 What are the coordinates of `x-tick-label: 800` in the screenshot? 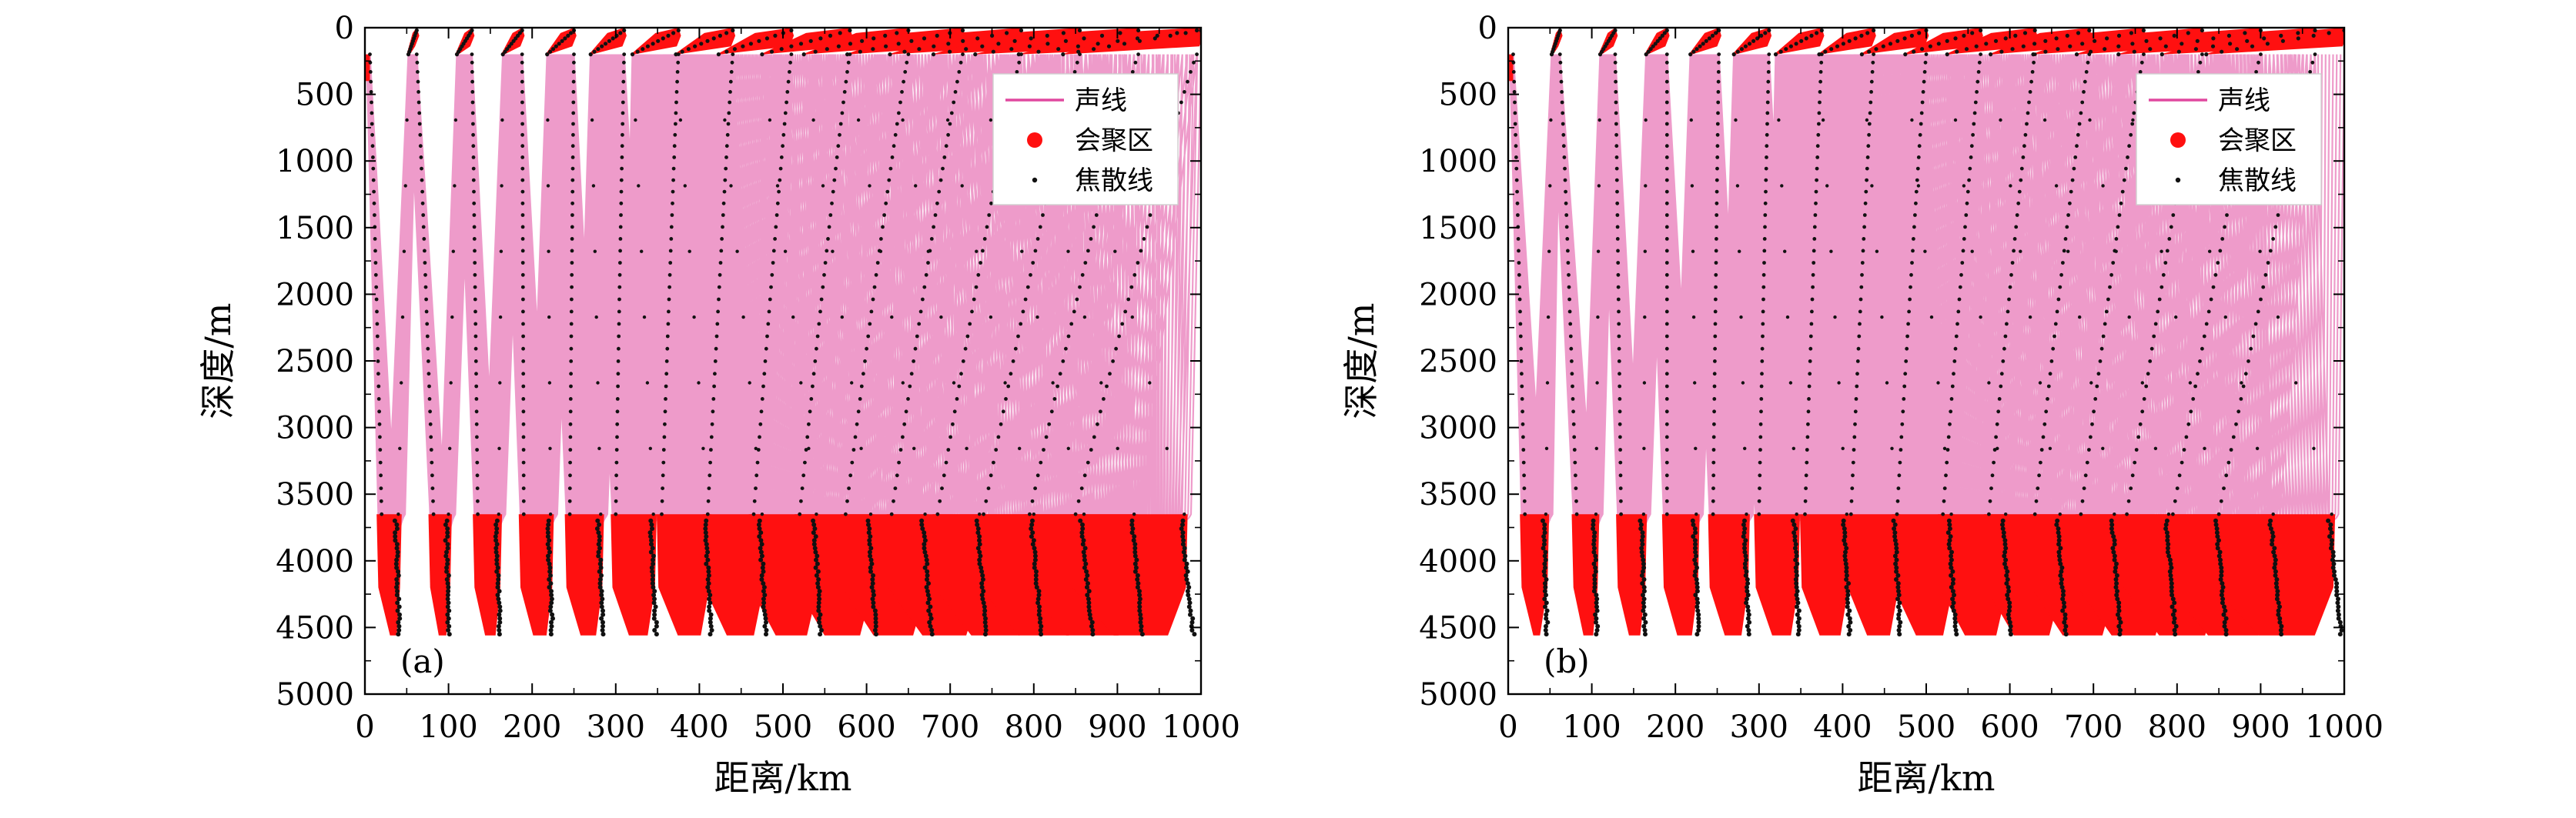 It's located at (2177, 727).